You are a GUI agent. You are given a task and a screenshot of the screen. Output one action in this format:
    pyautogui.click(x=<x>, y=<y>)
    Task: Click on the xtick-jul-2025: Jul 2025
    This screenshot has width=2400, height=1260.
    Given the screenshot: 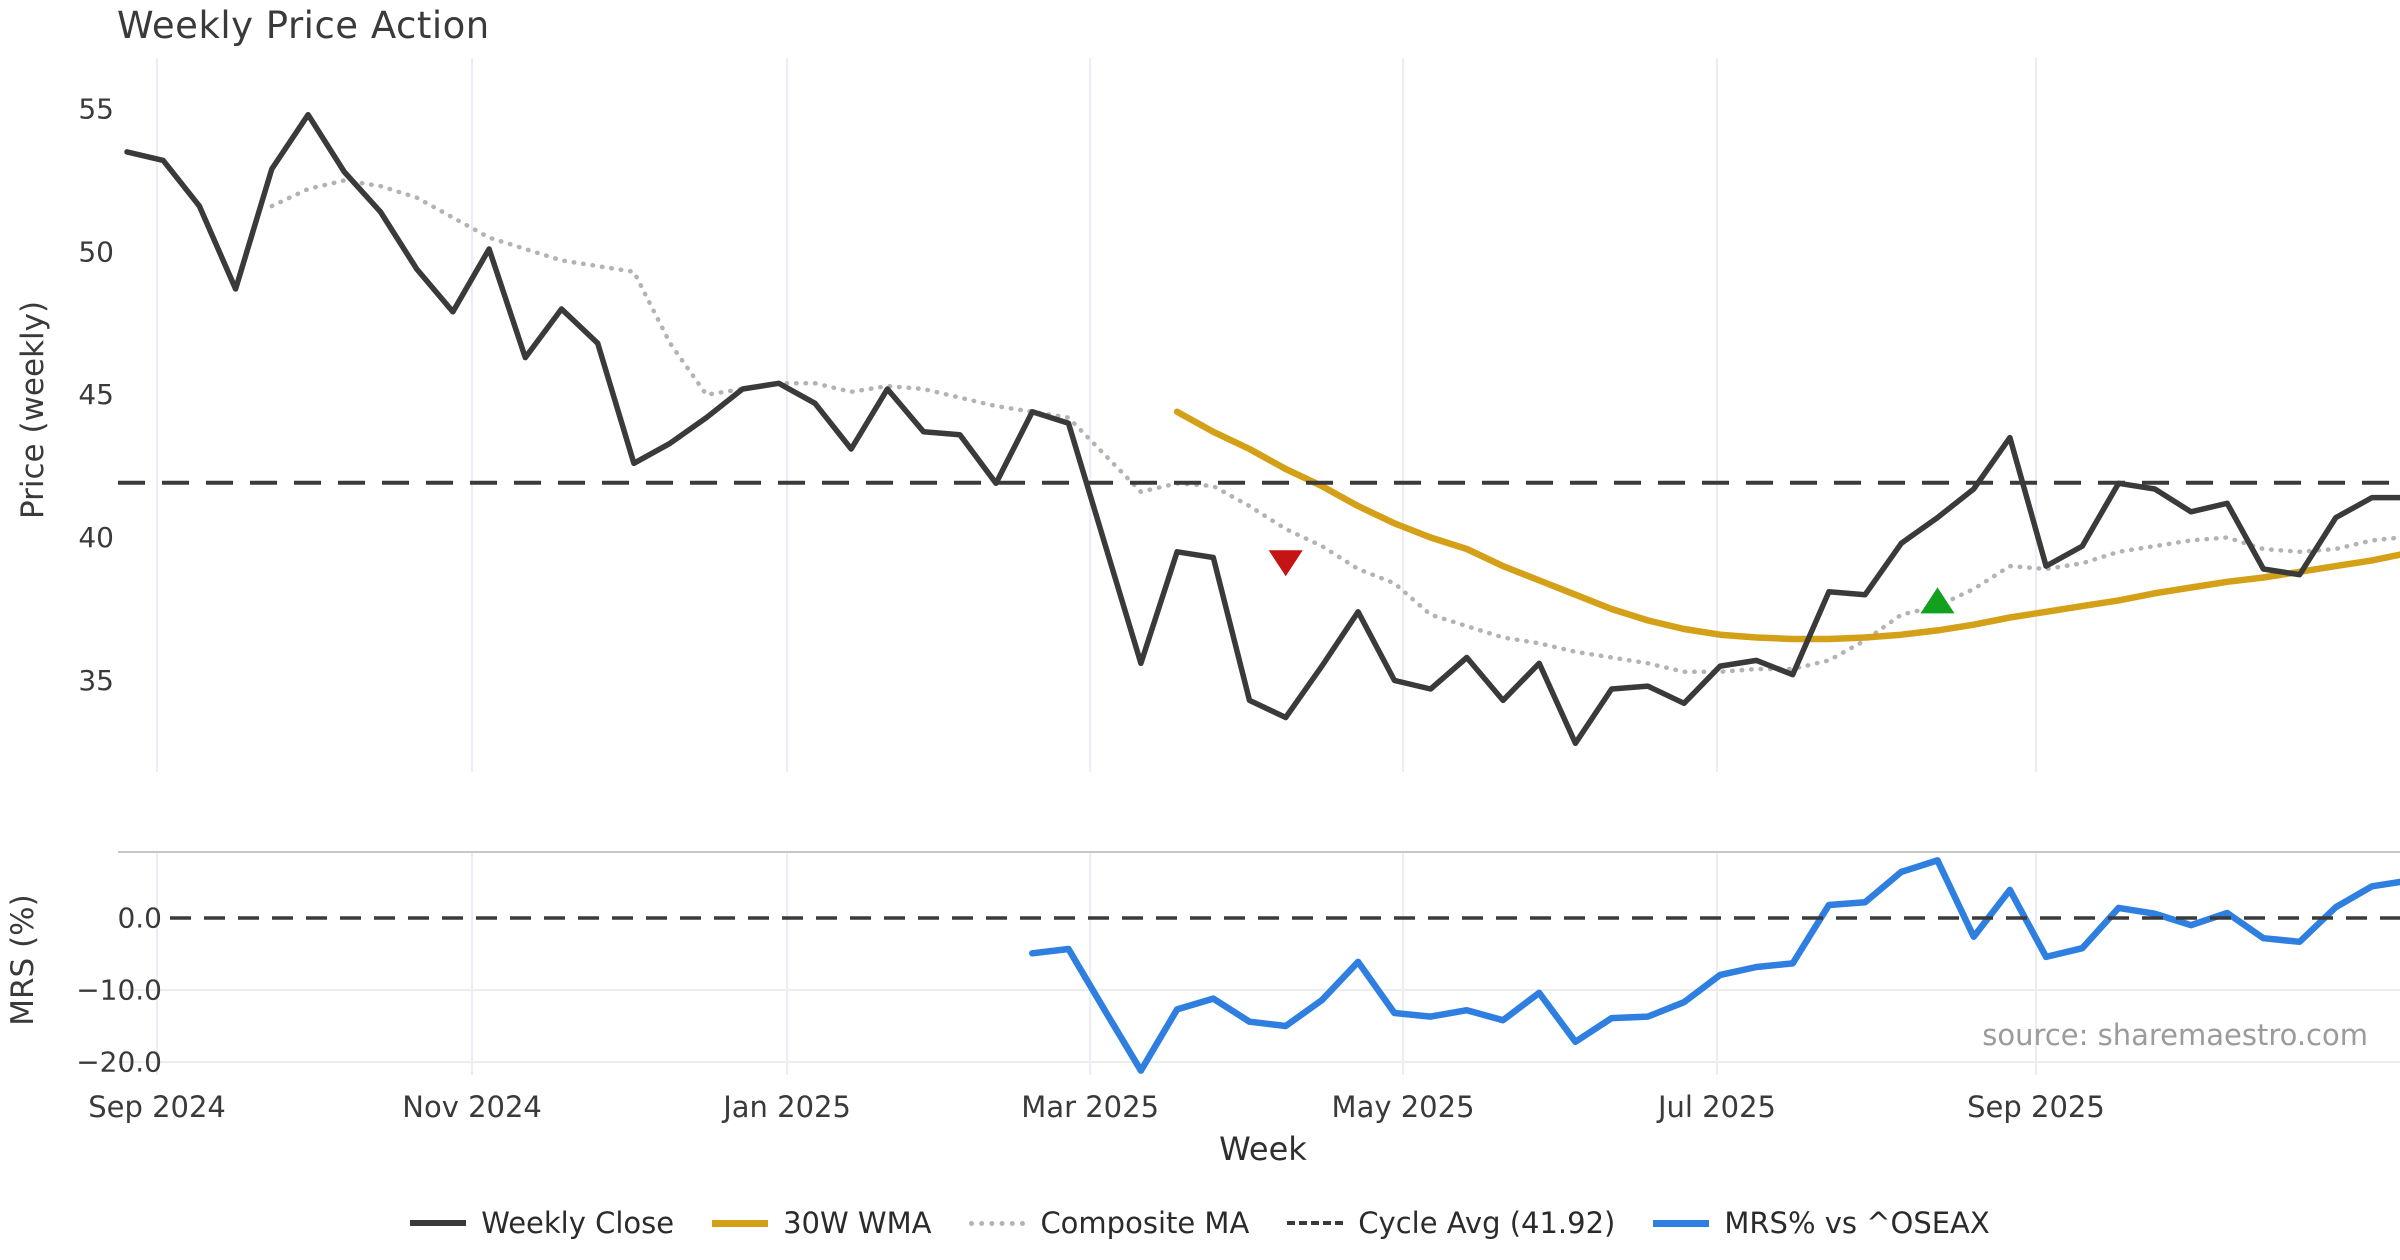 What is the action you would take?
    pyautogui.click(x=1716, y=1107)
    